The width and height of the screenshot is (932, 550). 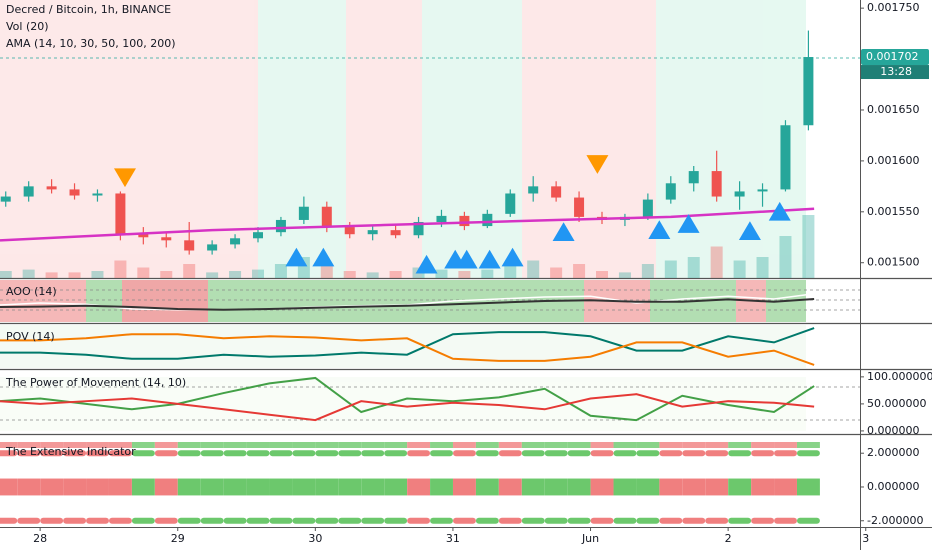 I want to click on volume-label: Vol (20), so click(x=27, y=26).